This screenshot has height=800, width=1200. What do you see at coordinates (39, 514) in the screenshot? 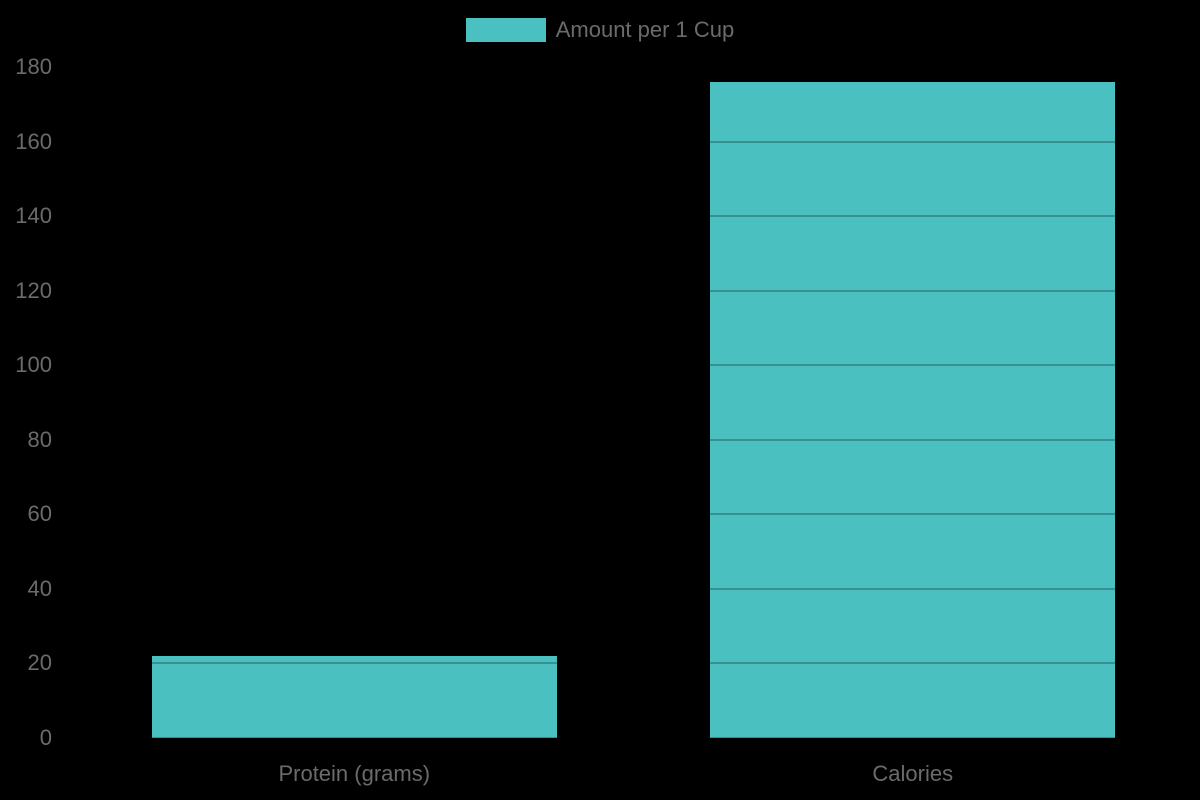
I see `y-tick-label-60: 60` at bounding box center [39, 514].